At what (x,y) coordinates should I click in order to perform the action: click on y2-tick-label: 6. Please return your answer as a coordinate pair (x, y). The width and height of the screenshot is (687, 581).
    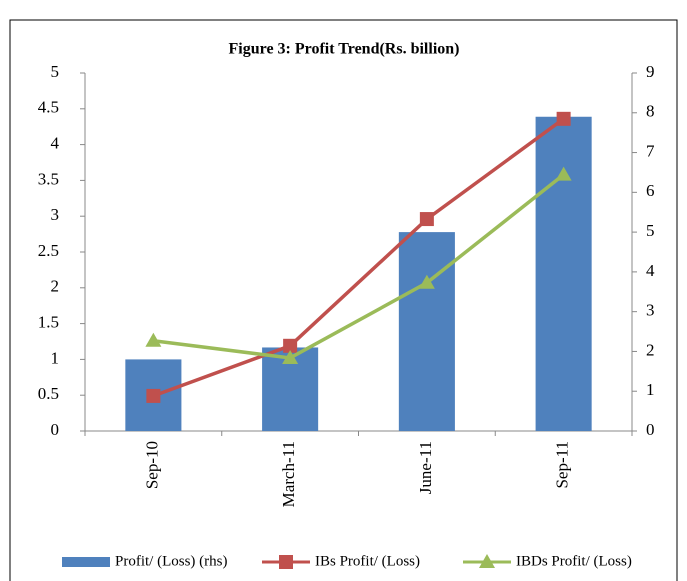
    Looking at the image, I should click on (650, 190).